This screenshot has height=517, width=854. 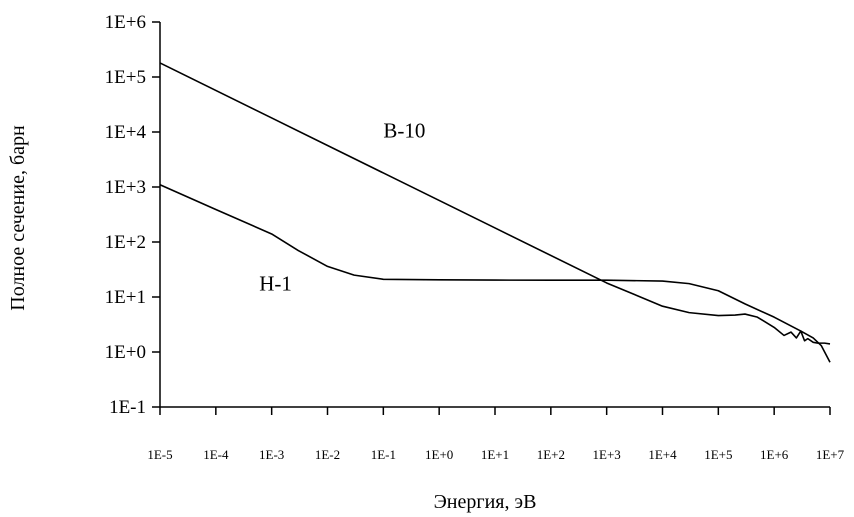 What do you see at coordinates (774, 454) in the screenshot?
I see `x-tick-label: 1E+6` at bounding box center [774, 454].